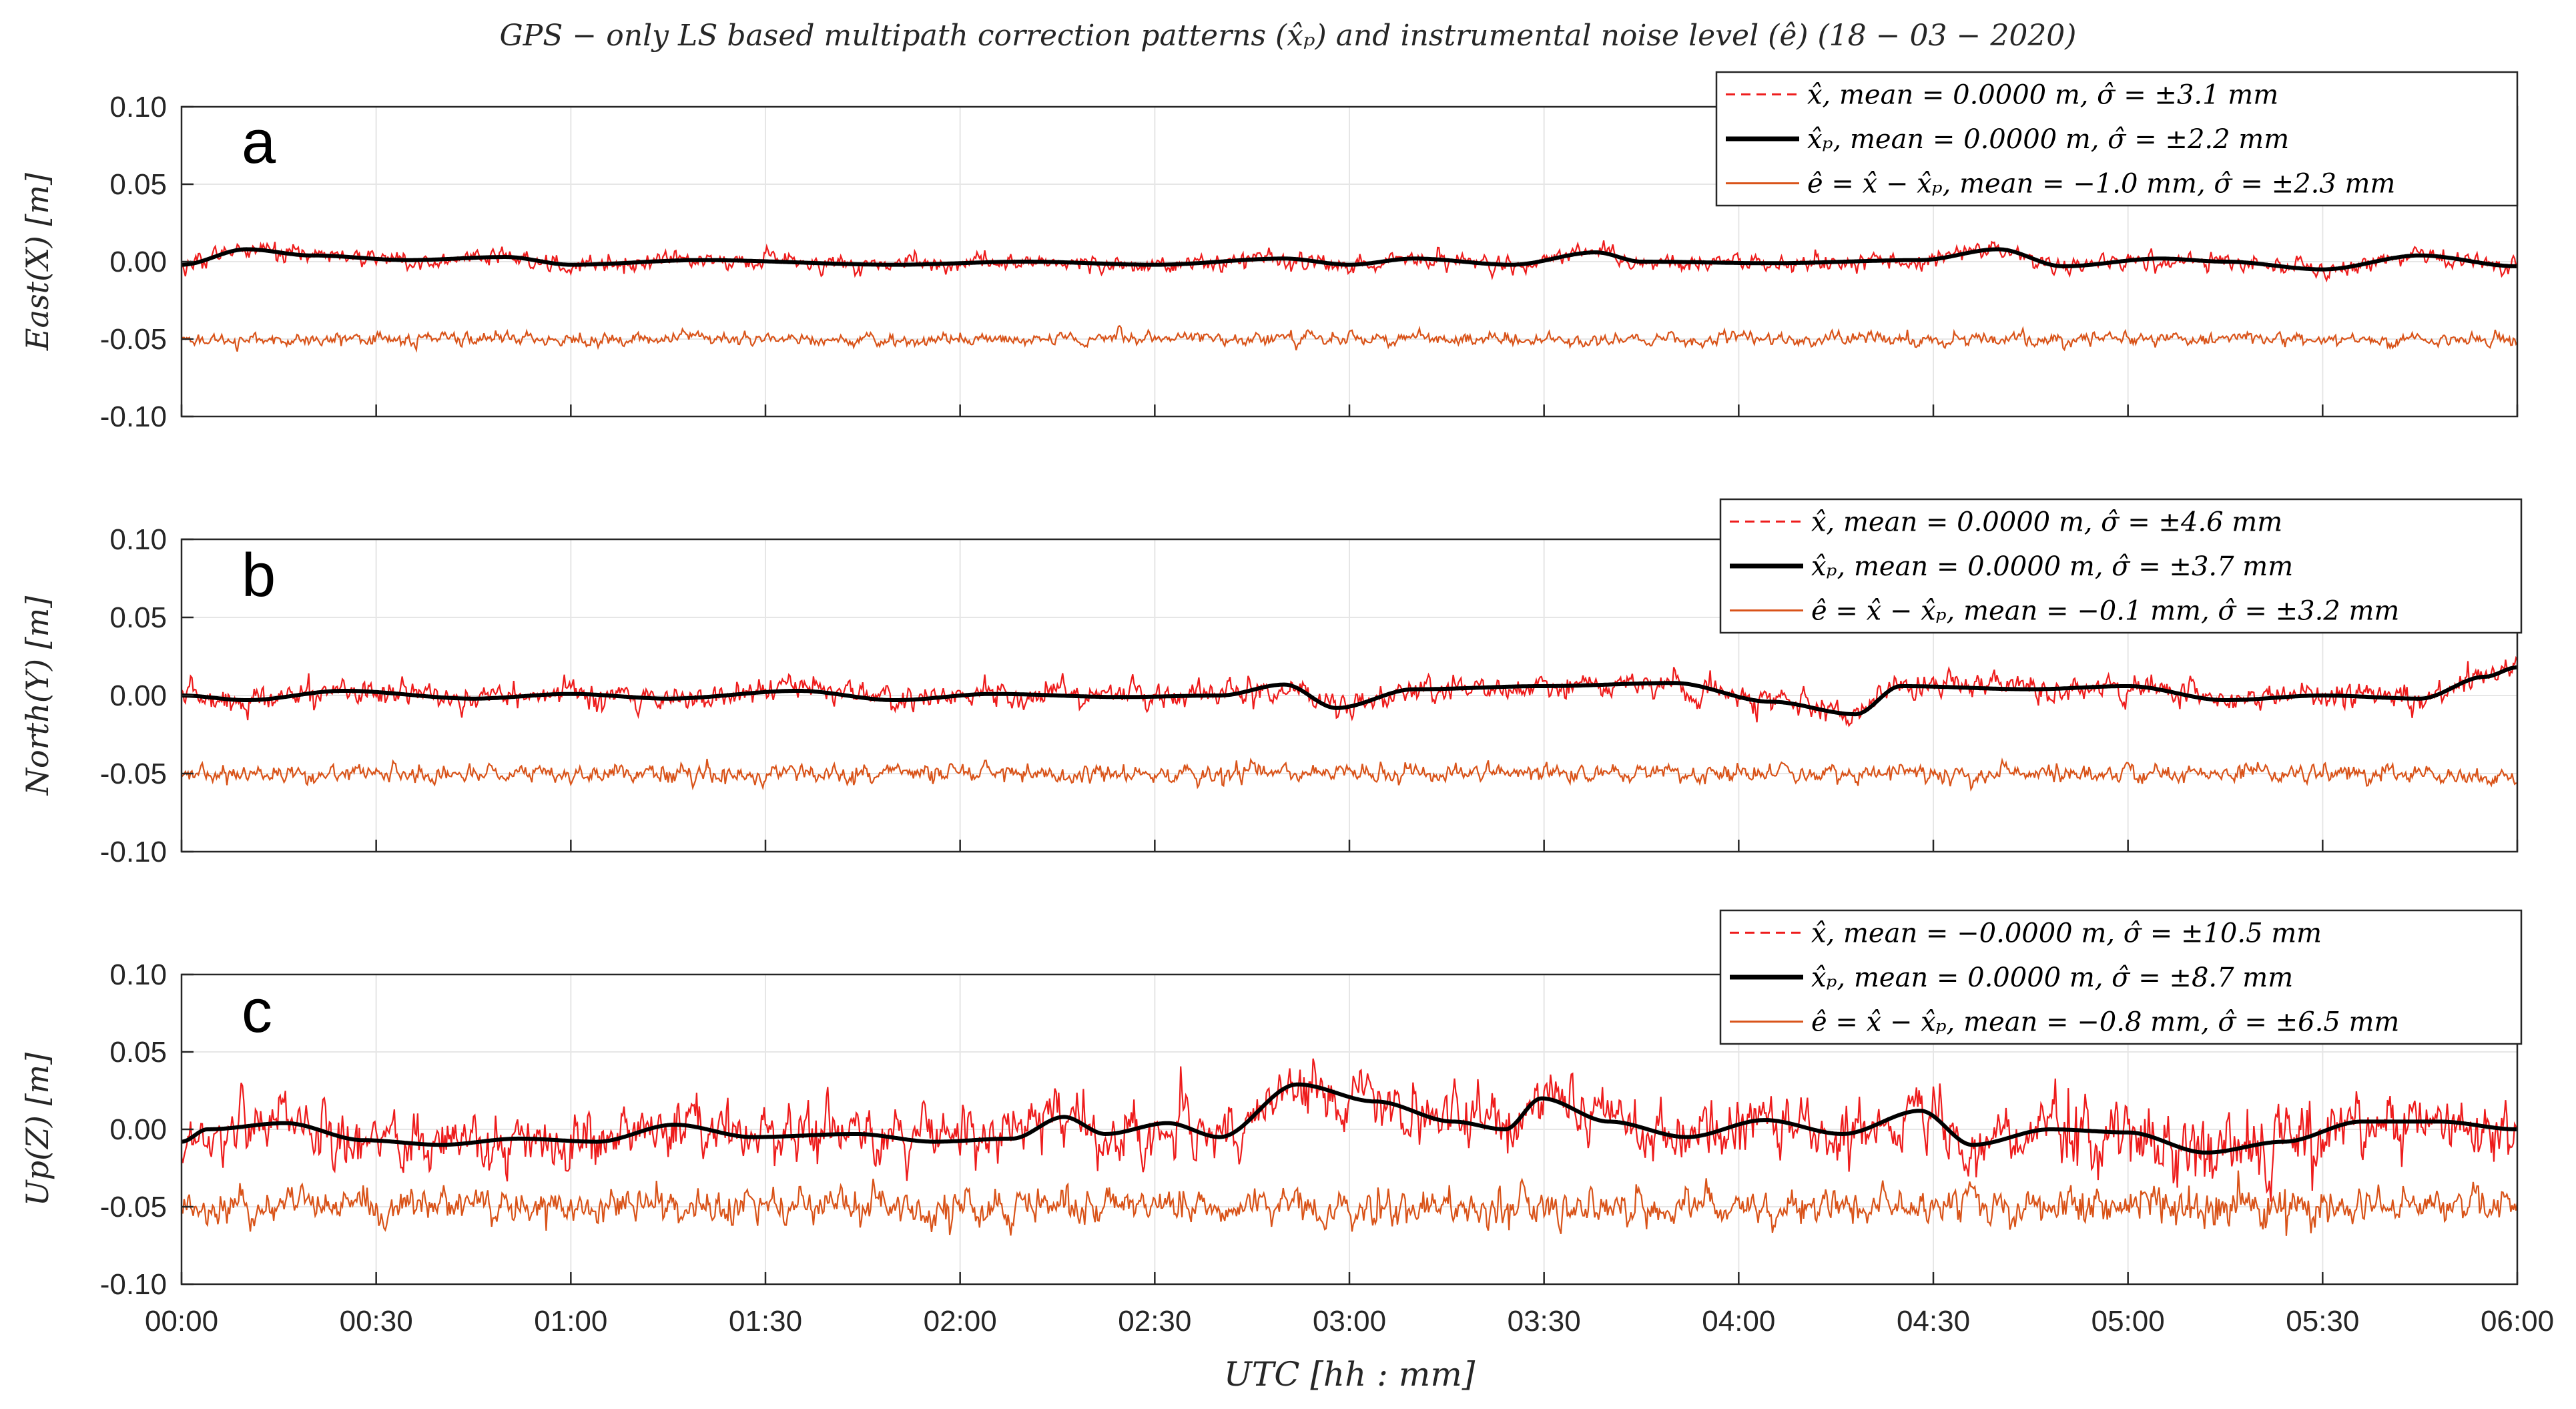 The image size is (2576, 1409). What do you see at coordinates (376, 1321) in the screenshot?
I see `x-tick-label: 00:30` at bounding box center [376, 1321].